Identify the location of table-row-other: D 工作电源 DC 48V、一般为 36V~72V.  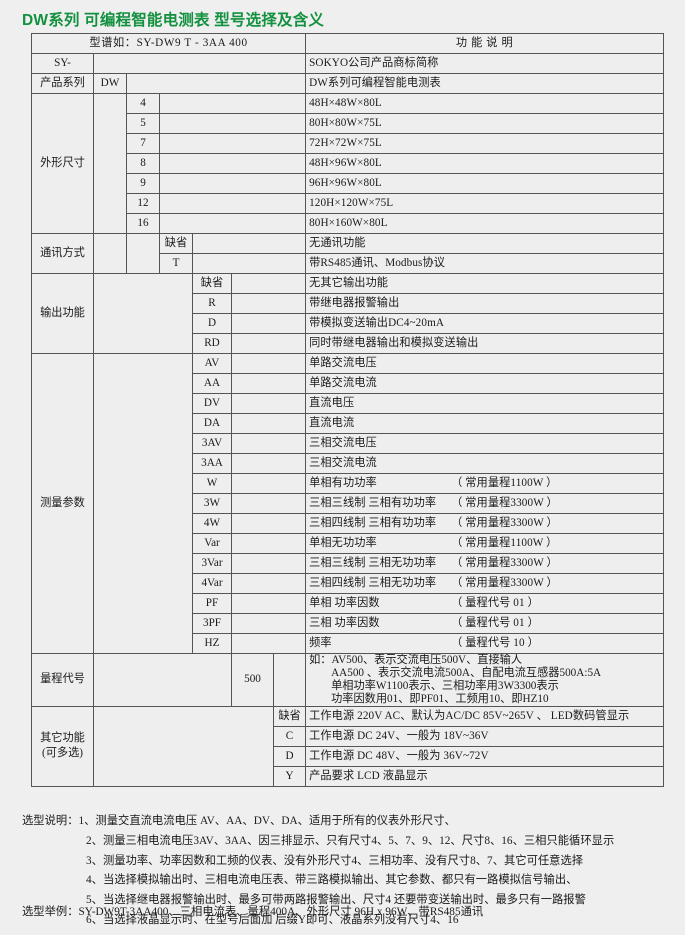
(348, 756).